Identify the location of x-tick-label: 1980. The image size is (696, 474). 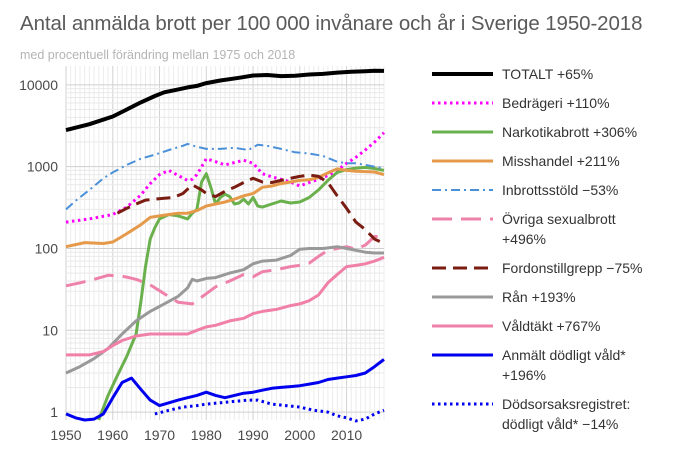
(206, 435).